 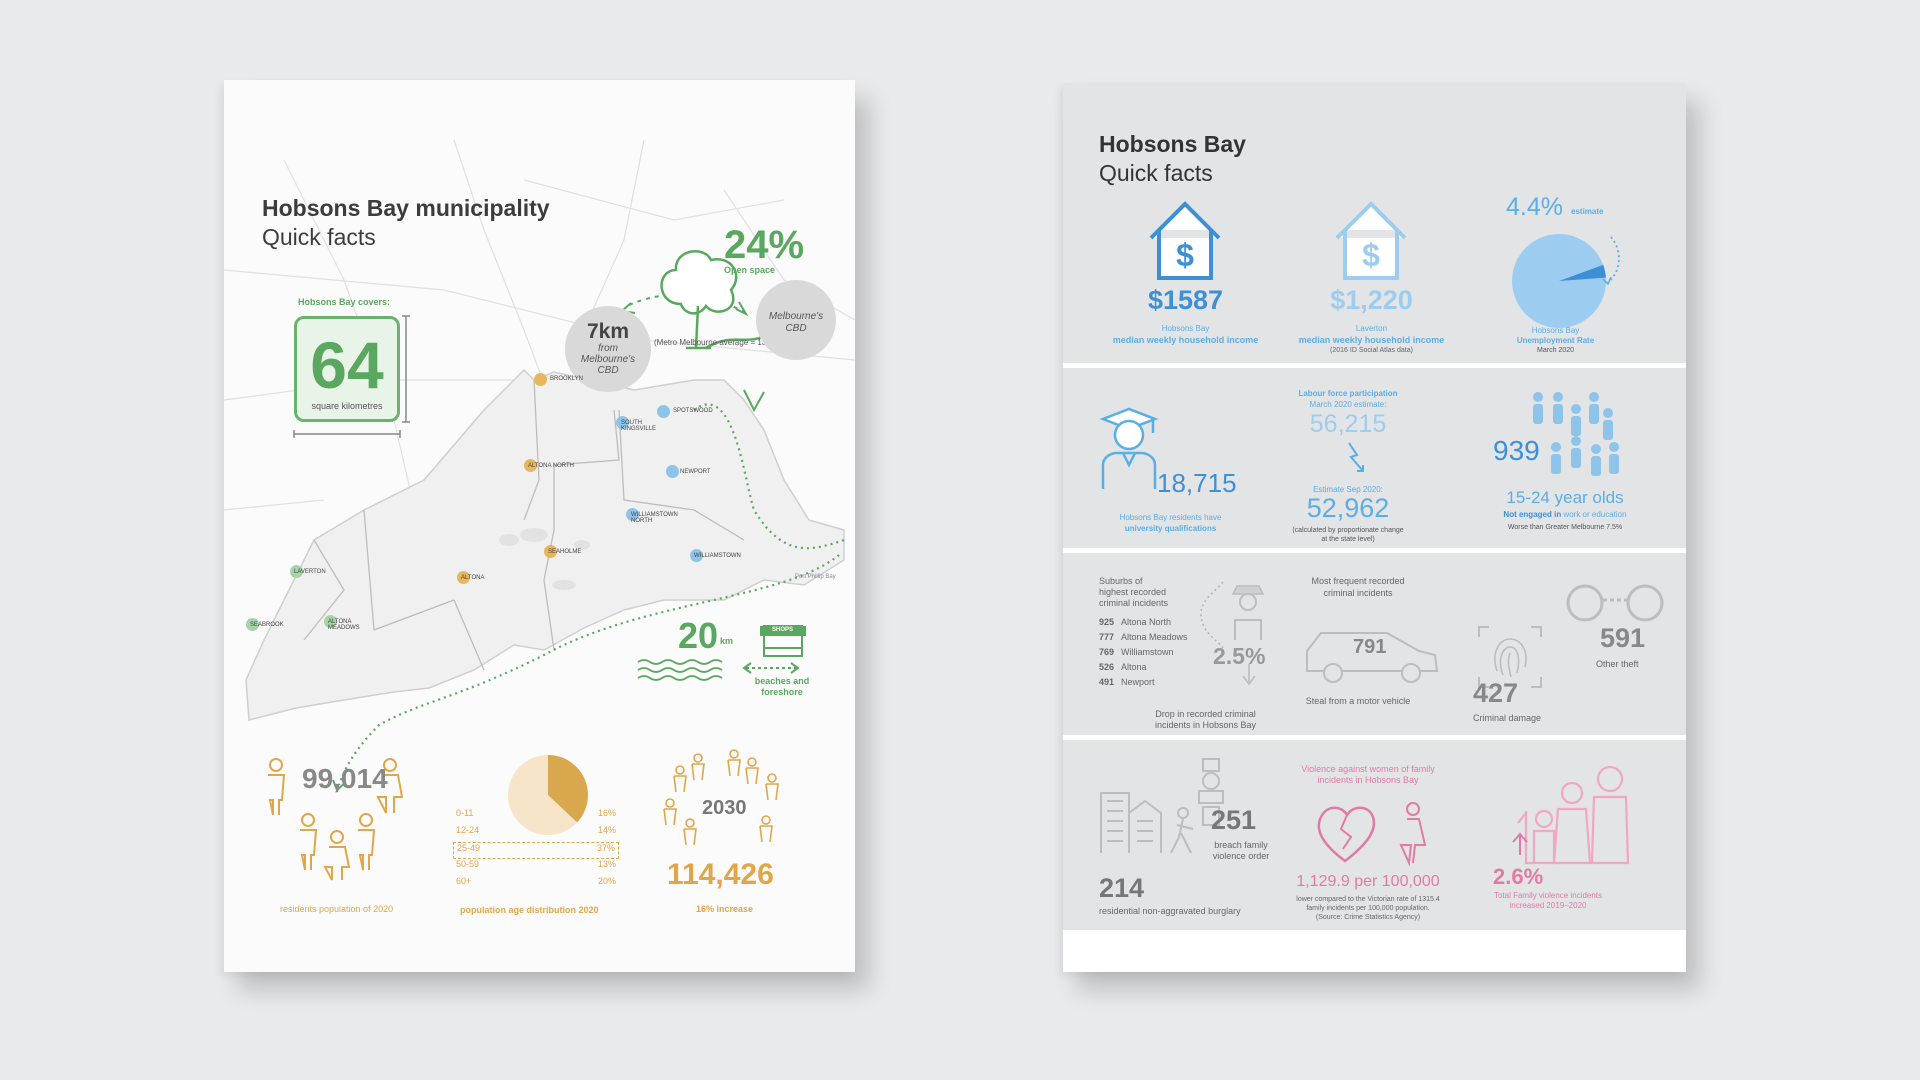 What do you see at coordinates (796, 328) in the screenshot?
I see `cbd-line2: CBD` at bounding box center [796, 328].